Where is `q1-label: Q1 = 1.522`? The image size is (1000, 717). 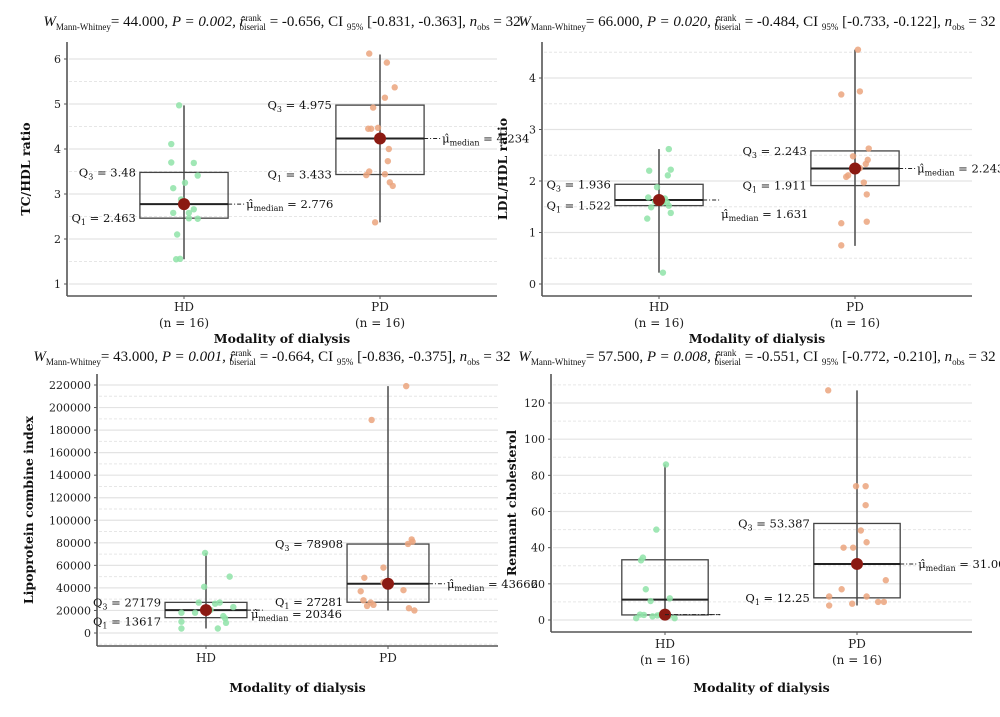 q1-label: Q1 = 1.522 is located at coordinates (578, 207).